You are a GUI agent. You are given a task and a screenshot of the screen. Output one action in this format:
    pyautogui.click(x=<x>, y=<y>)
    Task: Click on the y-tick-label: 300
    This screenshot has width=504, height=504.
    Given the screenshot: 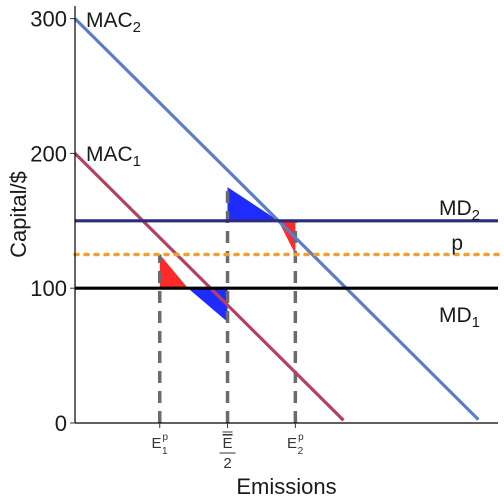 What is the action you would take?
    pyautogui.click(x=48, y=19)
    